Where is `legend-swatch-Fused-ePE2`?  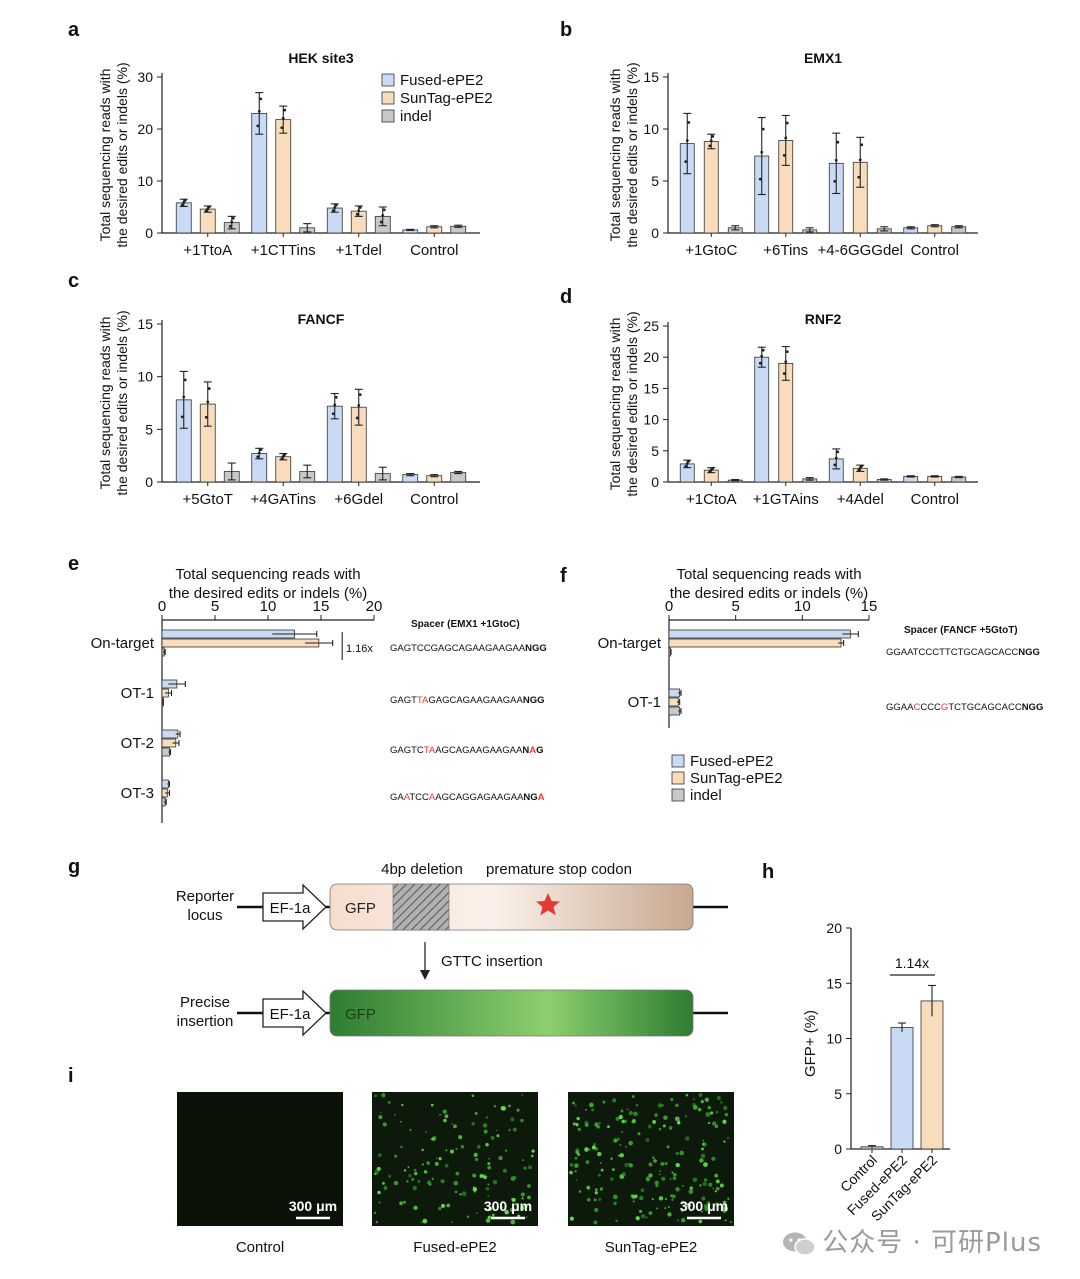
legend-swatch-Fused-ePE2 is located at coordinates (678, 761).